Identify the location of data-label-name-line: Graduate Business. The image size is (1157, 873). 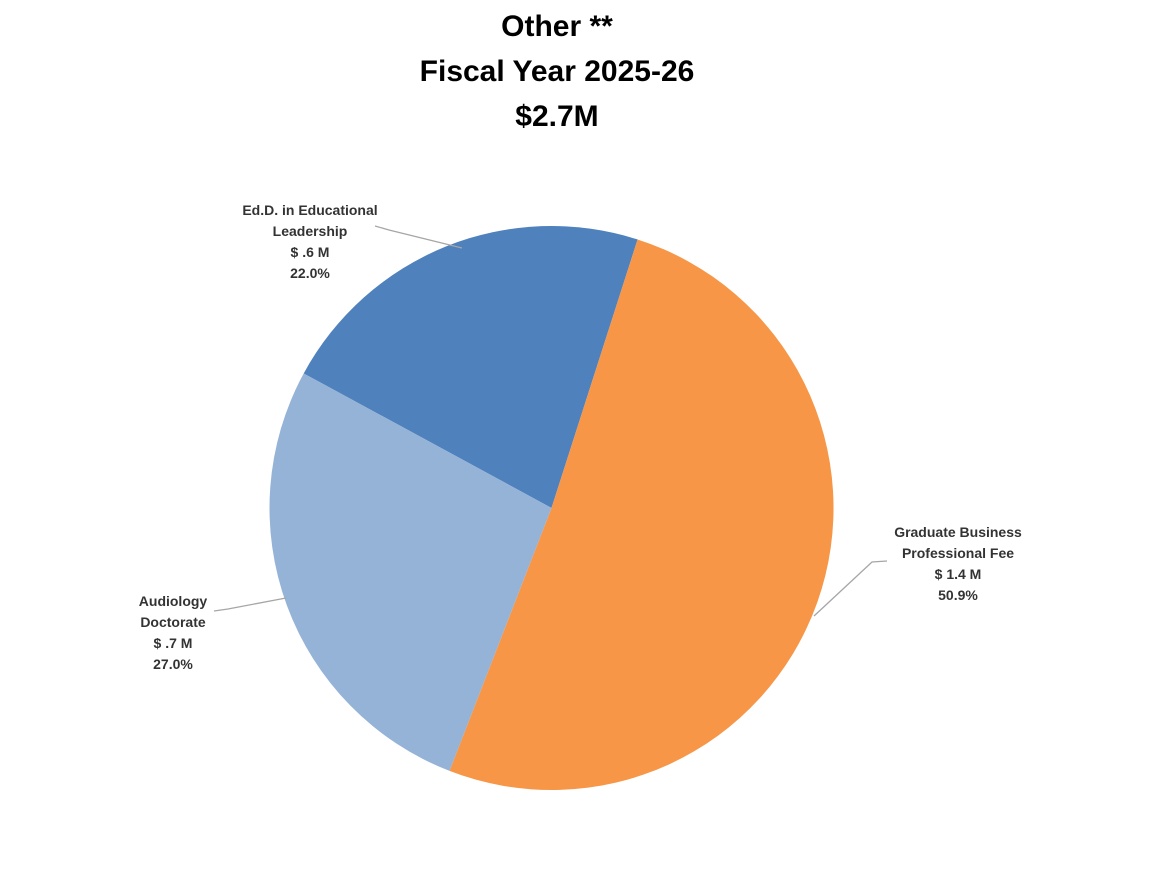
(958, 532).